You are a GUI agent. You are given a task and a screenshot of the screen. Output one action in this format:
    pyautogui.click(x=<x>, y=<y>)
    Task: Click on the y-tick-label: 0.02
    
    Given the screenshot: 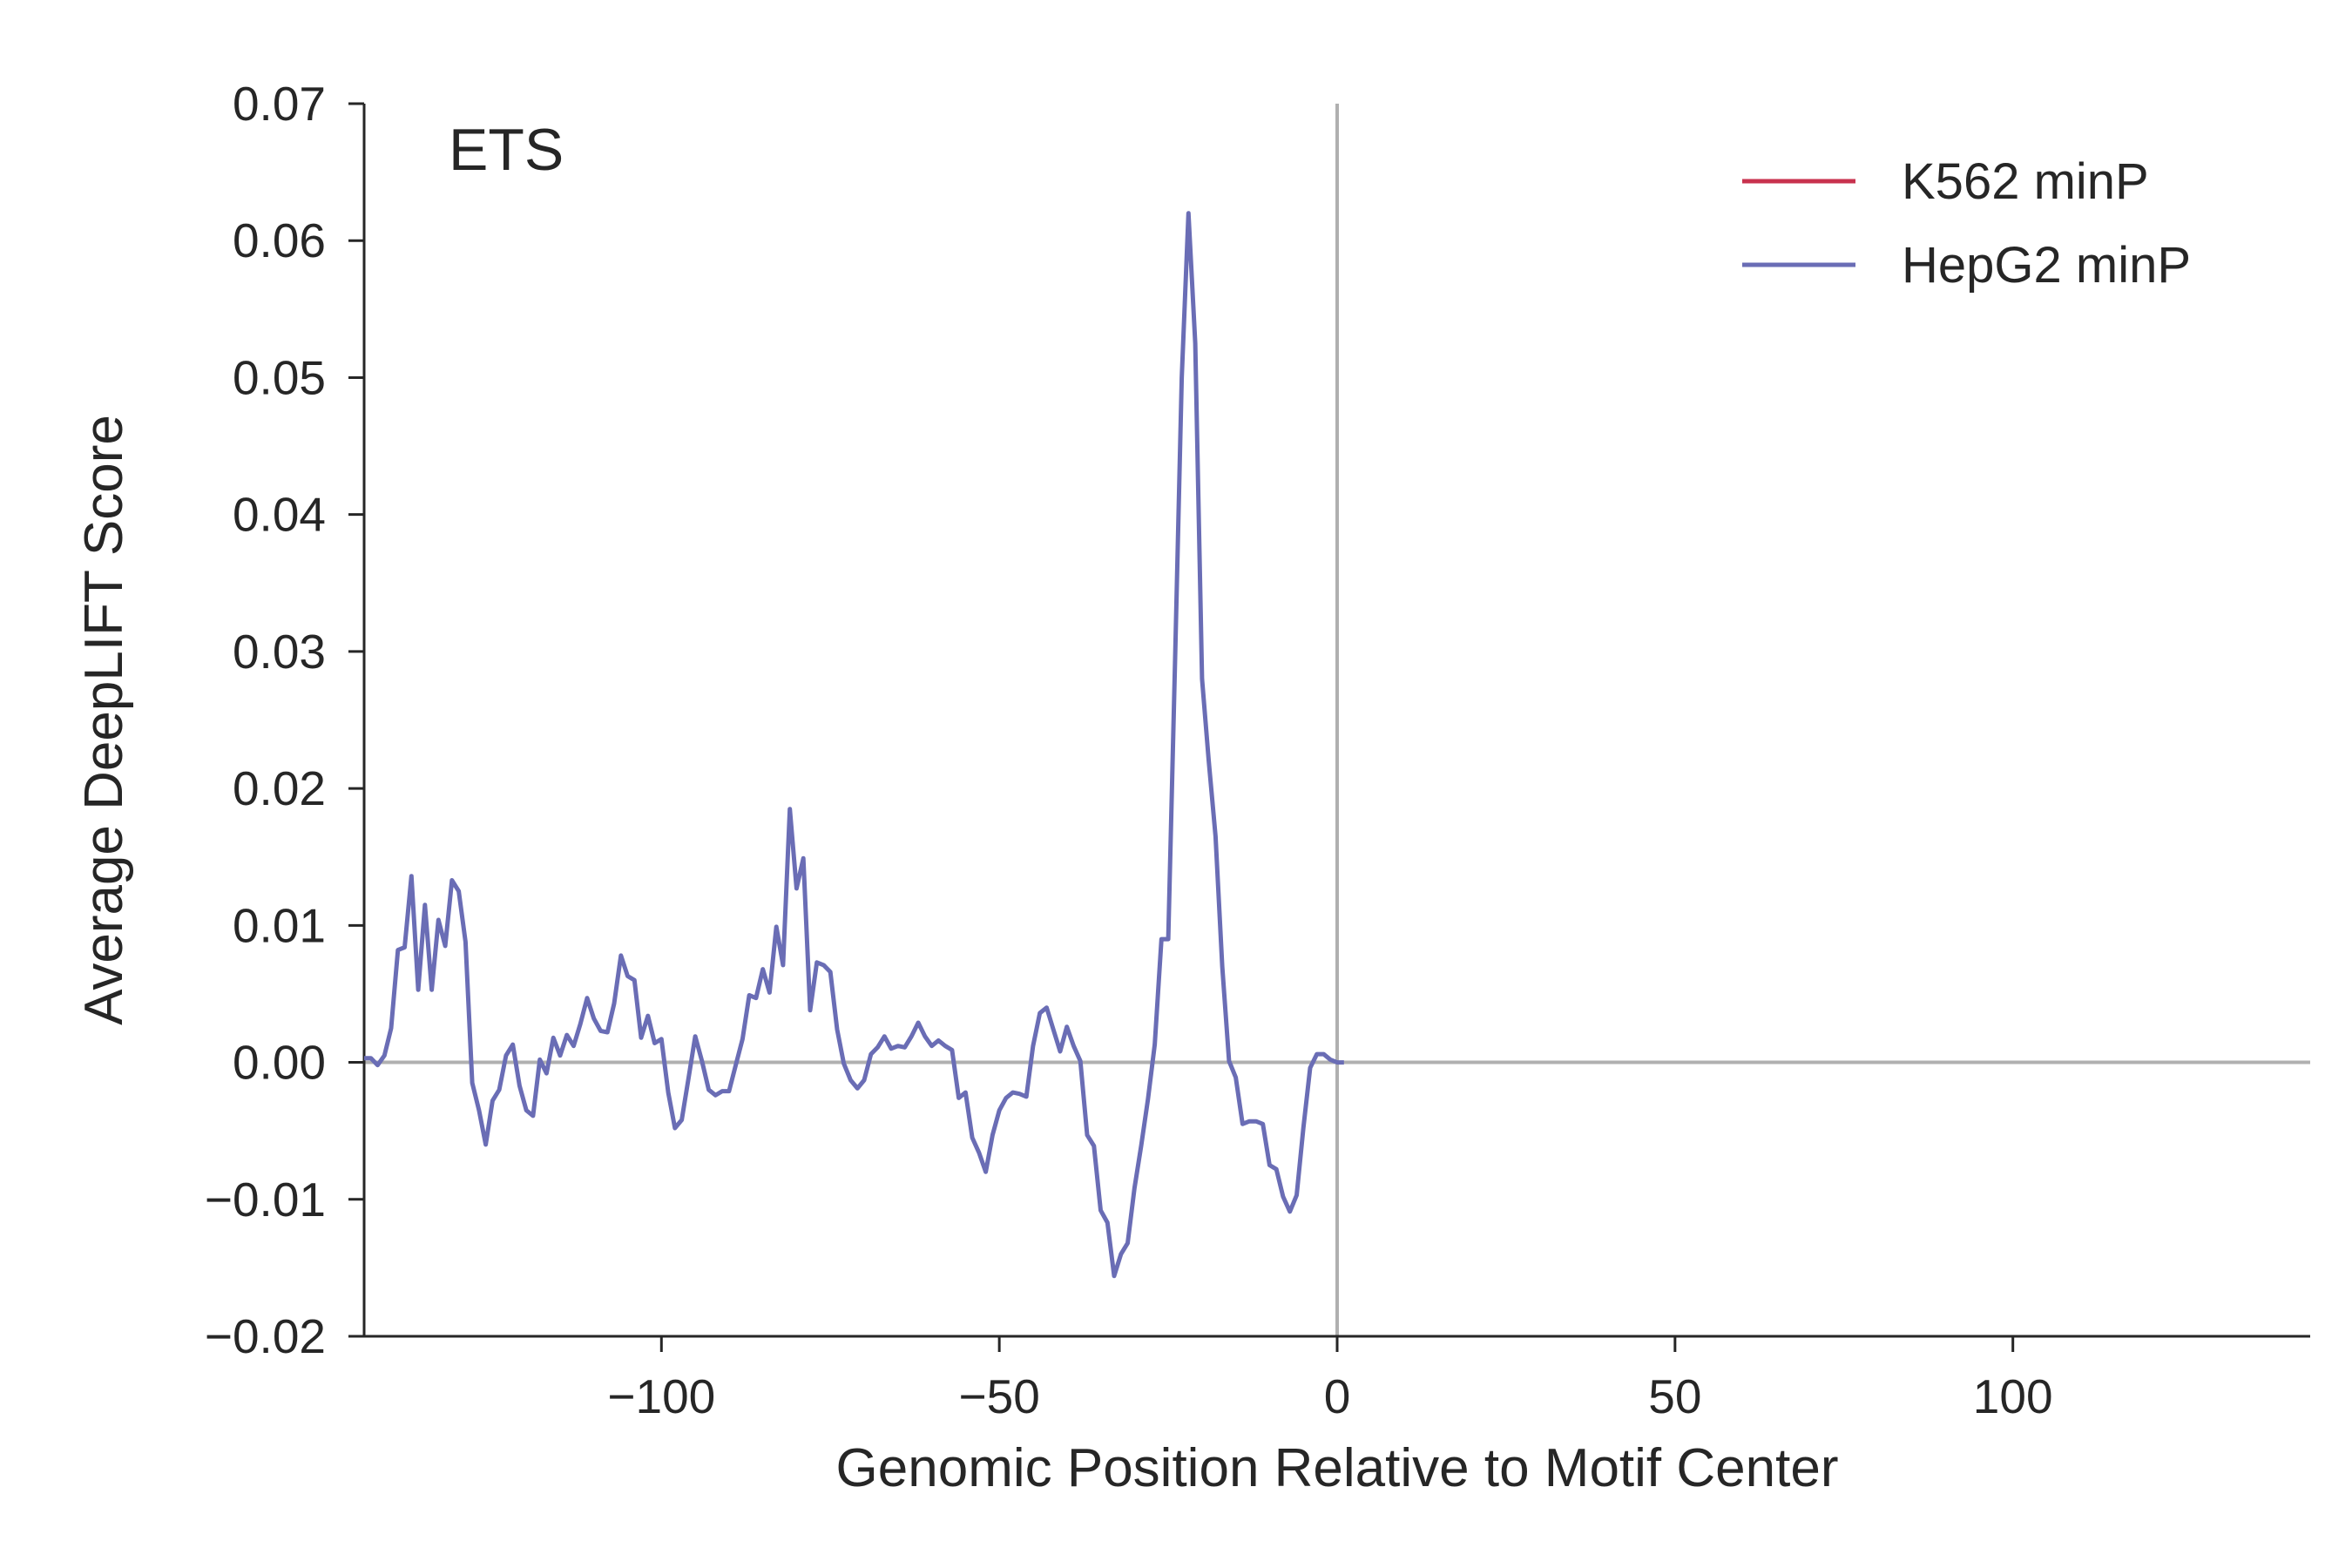 What is the action you would take?
    pyautogui.click(x=279, y=788)
    